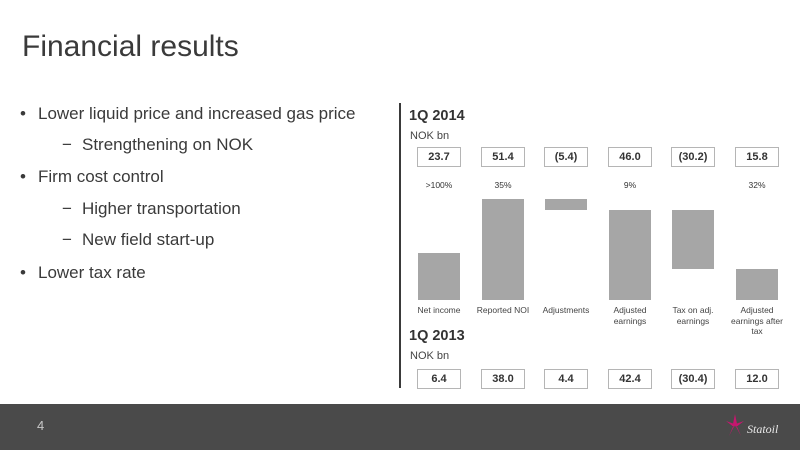 This screenshot has width=800, height=450. I want to click on comparison-unit-label: NOK bn, so click(430, 356).